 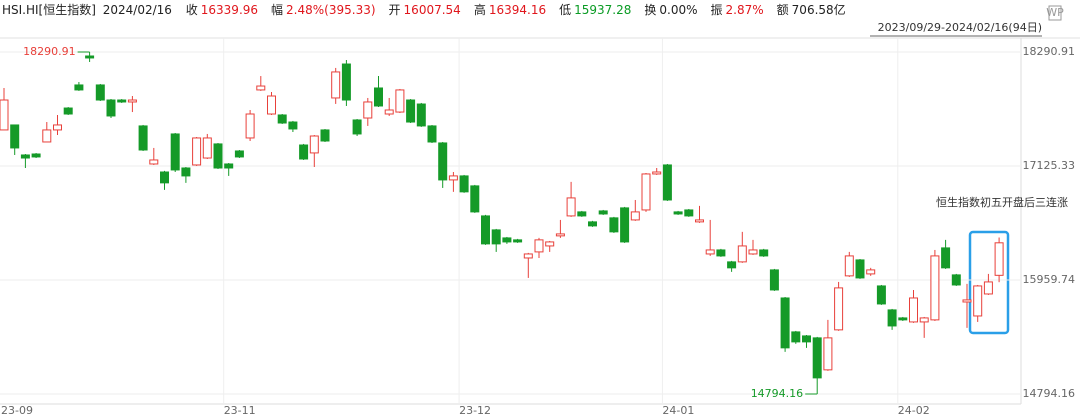 What do you see at coordinates (716, 10) in the screenshot?
I see `header-label: 振` at bounding box center [716, 10].